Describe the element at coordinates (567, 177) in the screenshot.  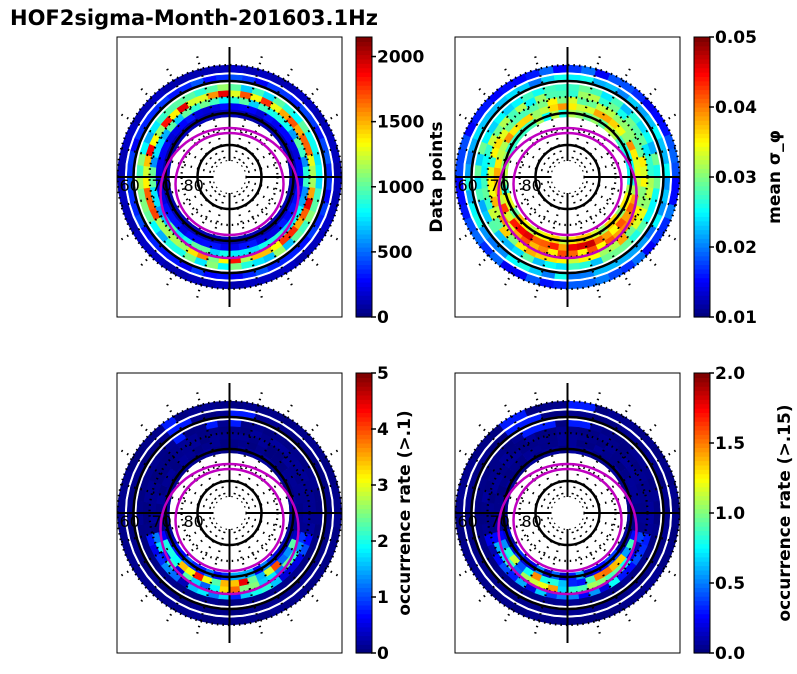
I see `axes-frame` at that location.